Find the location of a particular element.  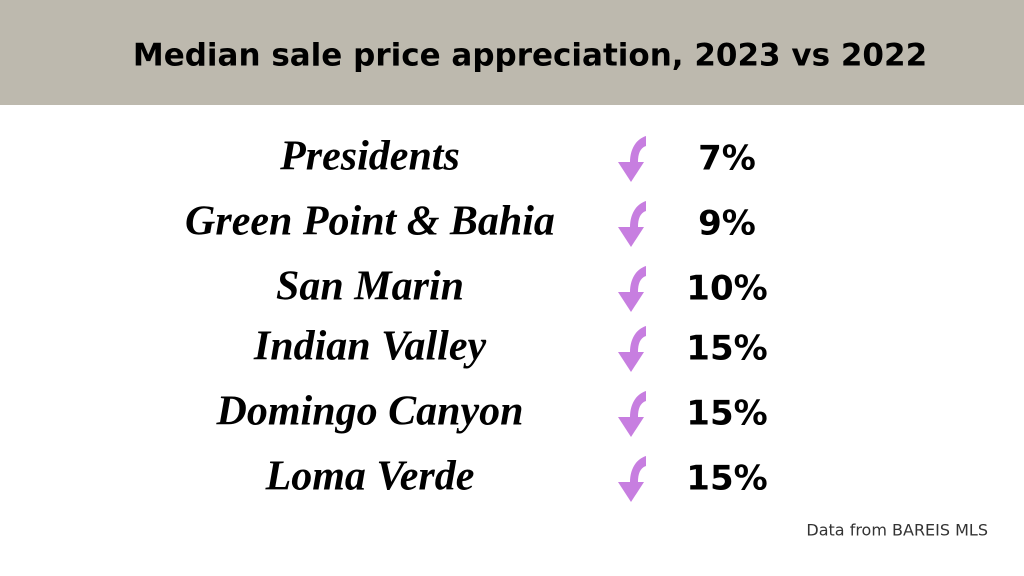

neighborhood: Loma Verde is located at coordinates (370, 477).